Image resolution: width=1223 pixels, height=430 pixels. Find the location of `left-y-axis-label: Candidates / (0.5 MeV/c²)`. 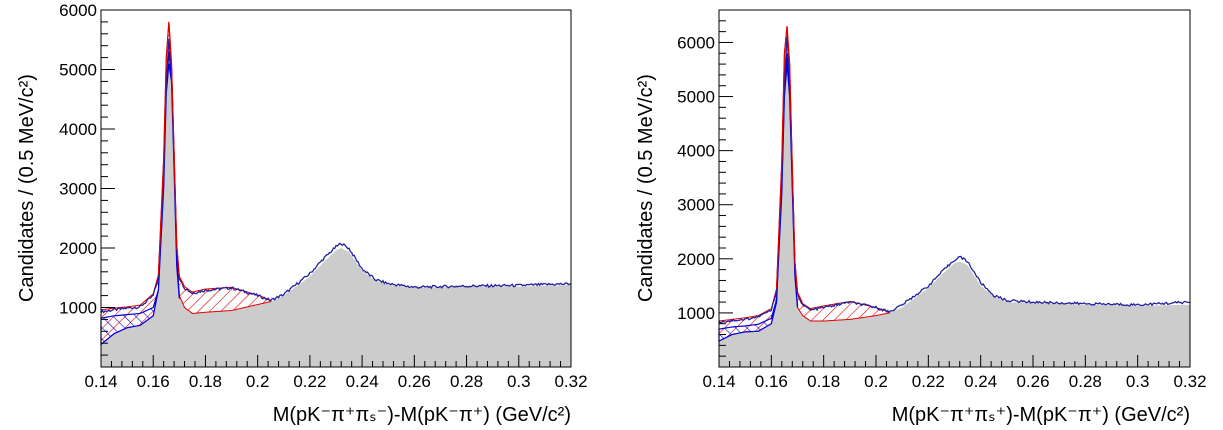

left-y-axis-label: Candidates / (0.5 MeV/c²) is located at coordinates (27, 188).